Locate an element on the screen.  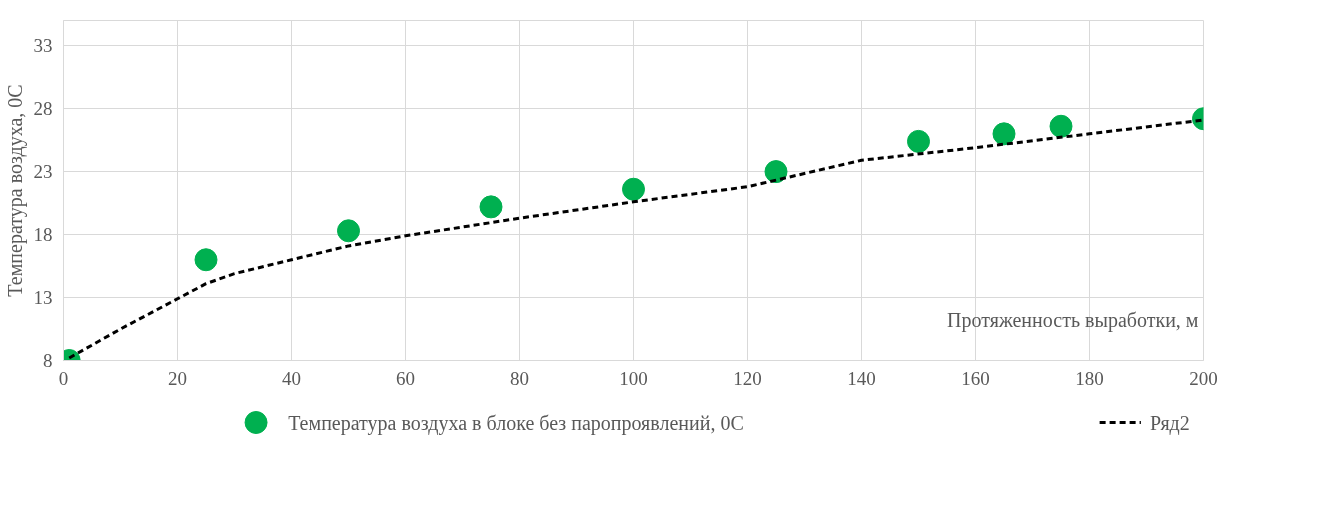
x-tick-label: 80 is located at coordinates (519, 378).